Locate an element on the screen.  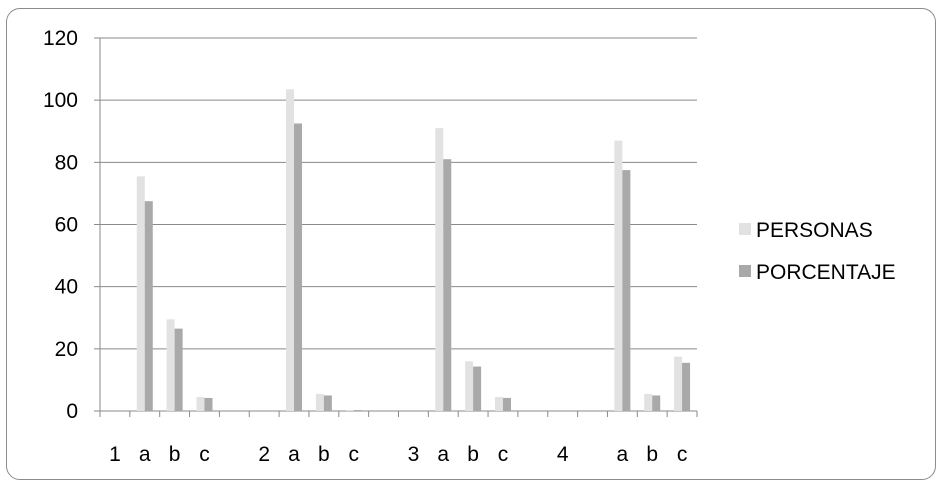
y-tick-label: 80 is located at coordinates (66, 162).